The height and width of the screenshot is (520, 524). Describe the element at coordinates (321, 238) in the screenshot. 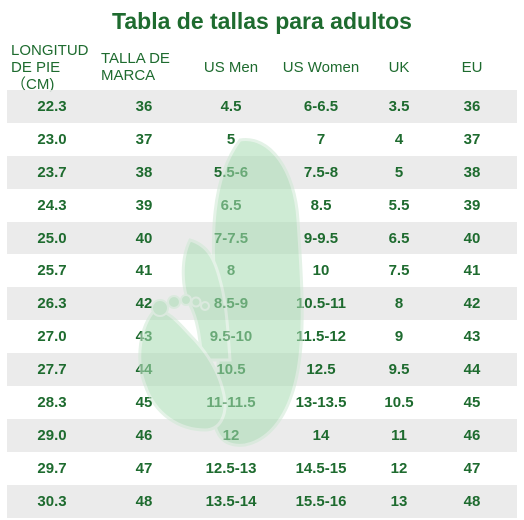

I see `cell-us-women: 9-9.5` at that location.